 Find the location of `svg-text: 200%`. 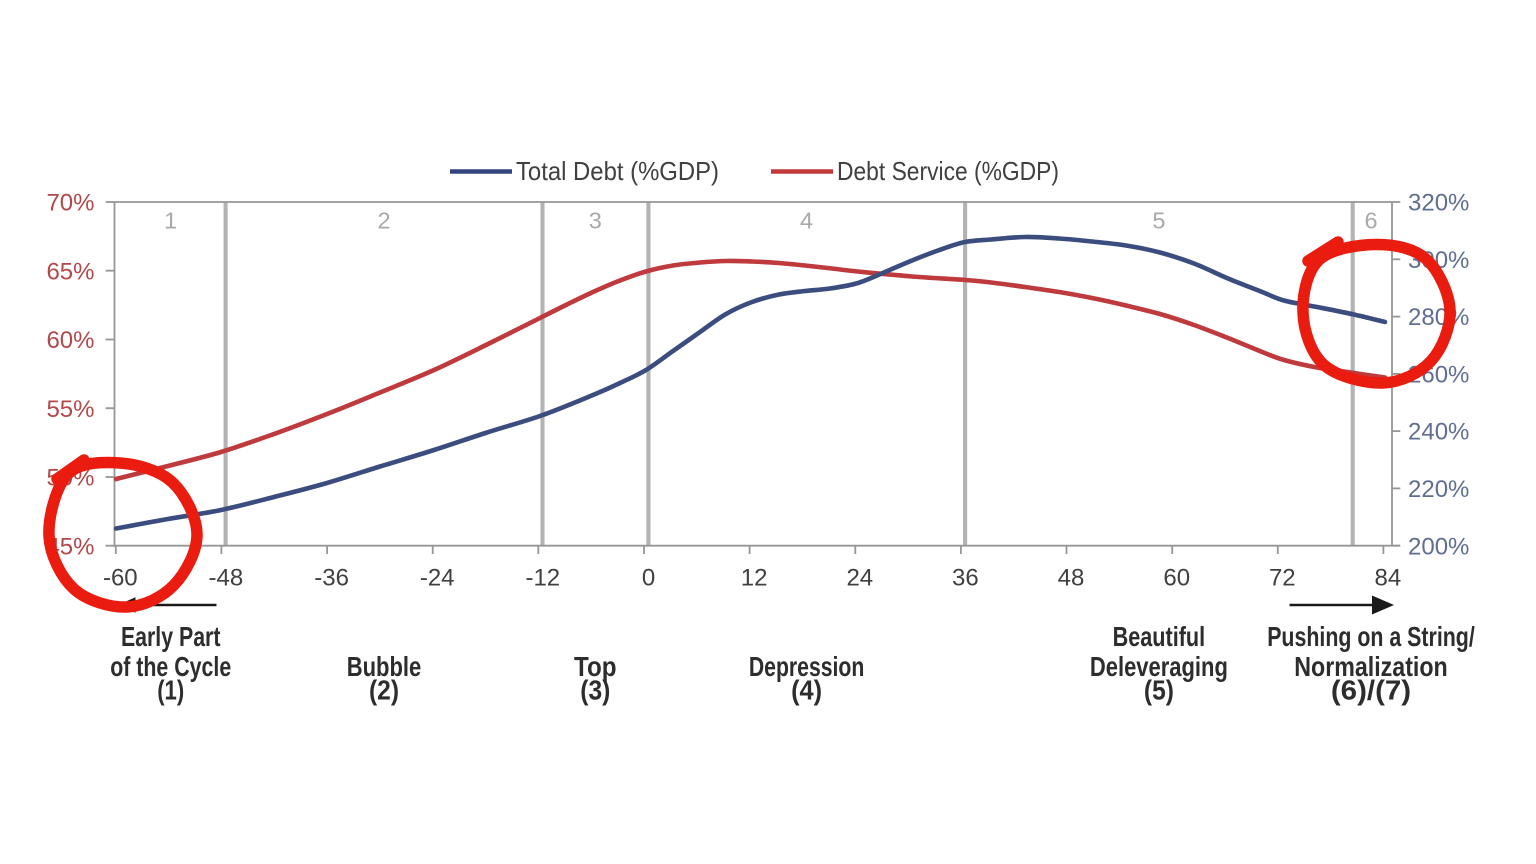

svg-text: 200% is located at coordinates (1438, 546).